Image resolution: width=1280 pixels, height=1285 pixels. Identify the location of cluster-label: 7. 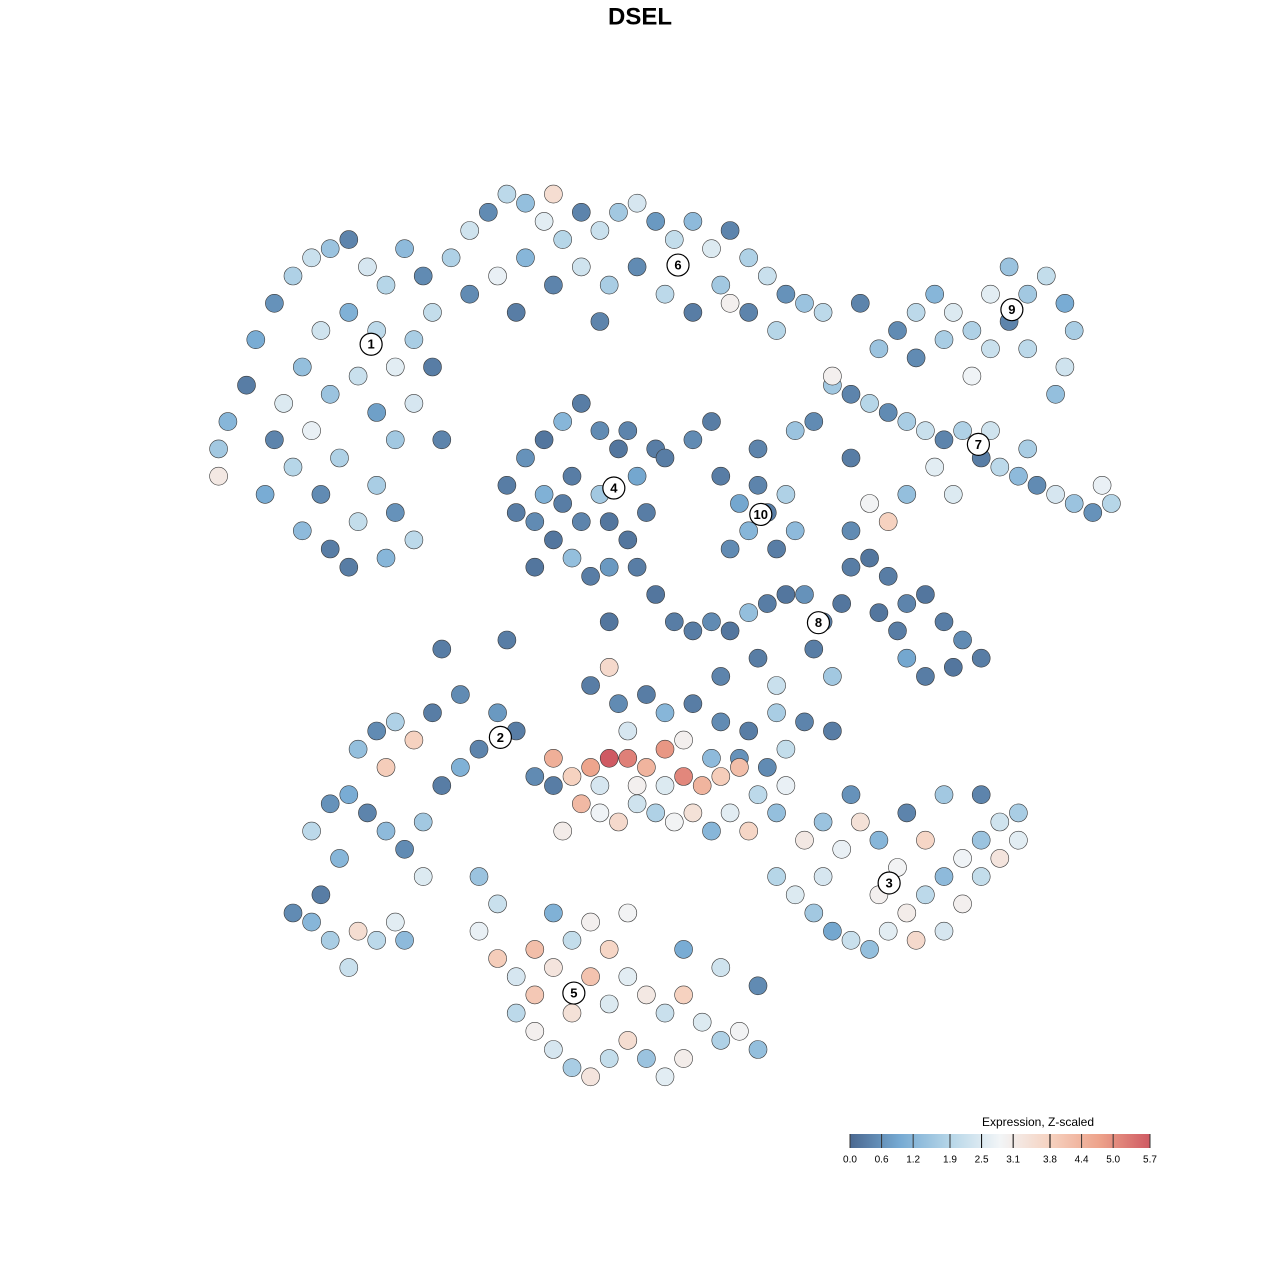
(978, 444).